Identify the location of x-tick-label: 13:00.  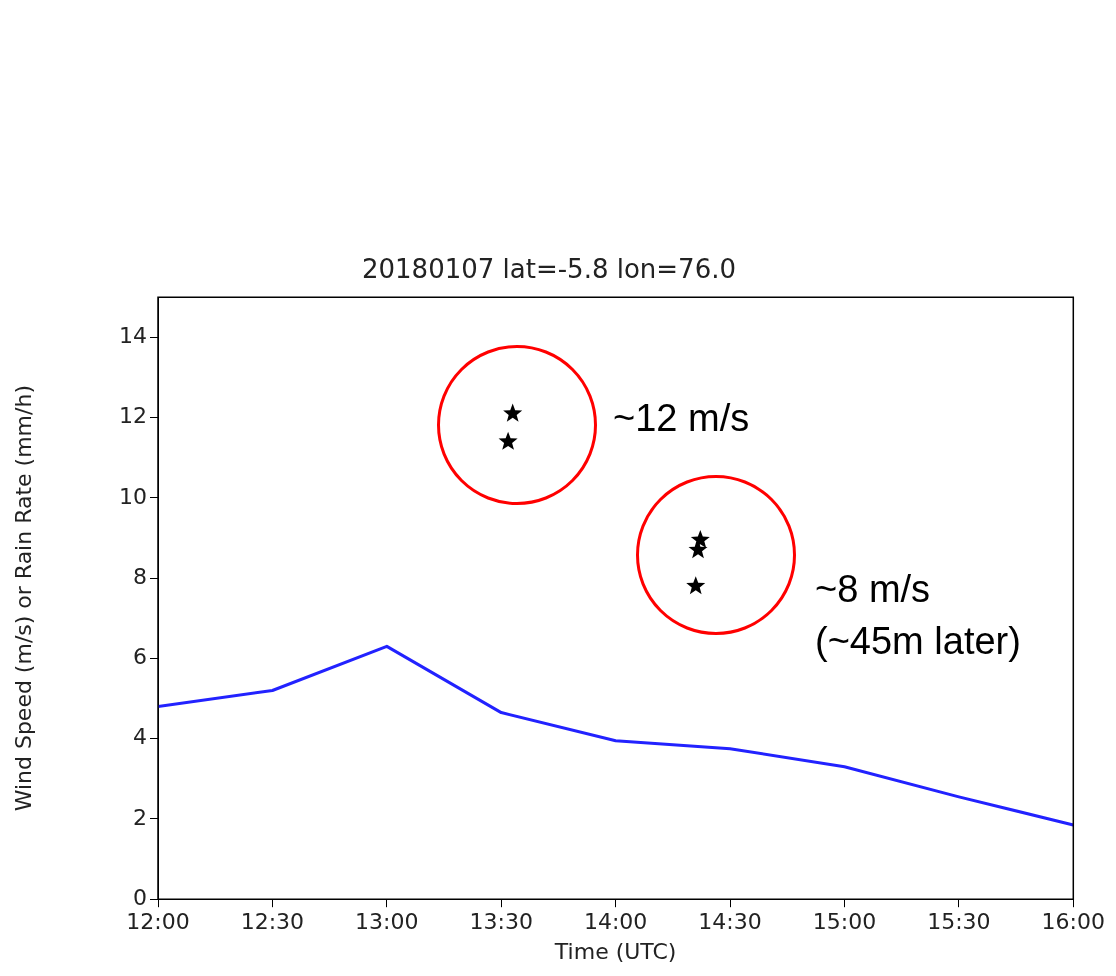
(387, 922).